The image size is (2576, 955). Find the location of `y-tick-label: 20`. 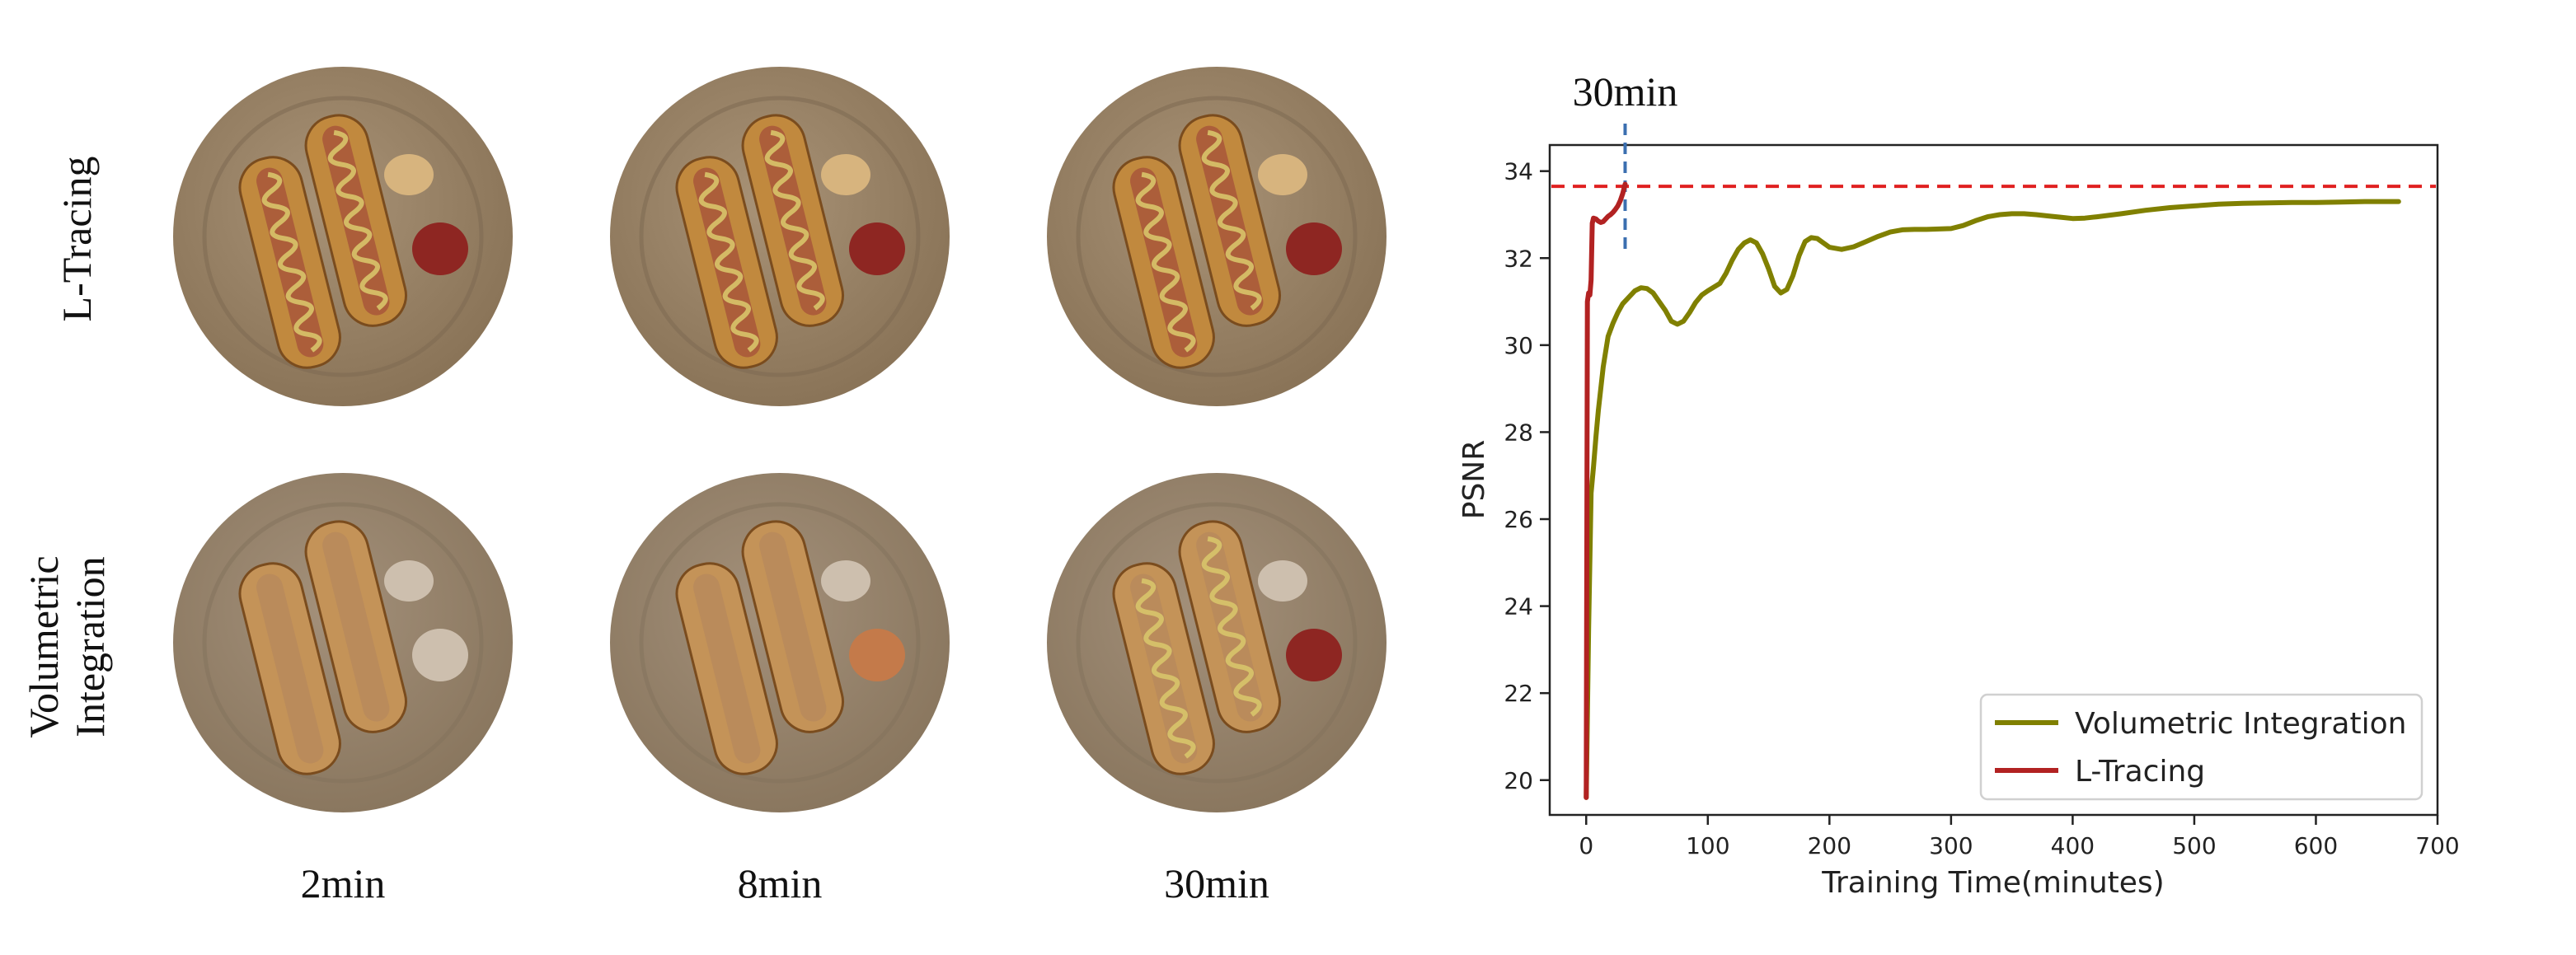

y-tick-label: 20 is located at coordinates (1519, 781).